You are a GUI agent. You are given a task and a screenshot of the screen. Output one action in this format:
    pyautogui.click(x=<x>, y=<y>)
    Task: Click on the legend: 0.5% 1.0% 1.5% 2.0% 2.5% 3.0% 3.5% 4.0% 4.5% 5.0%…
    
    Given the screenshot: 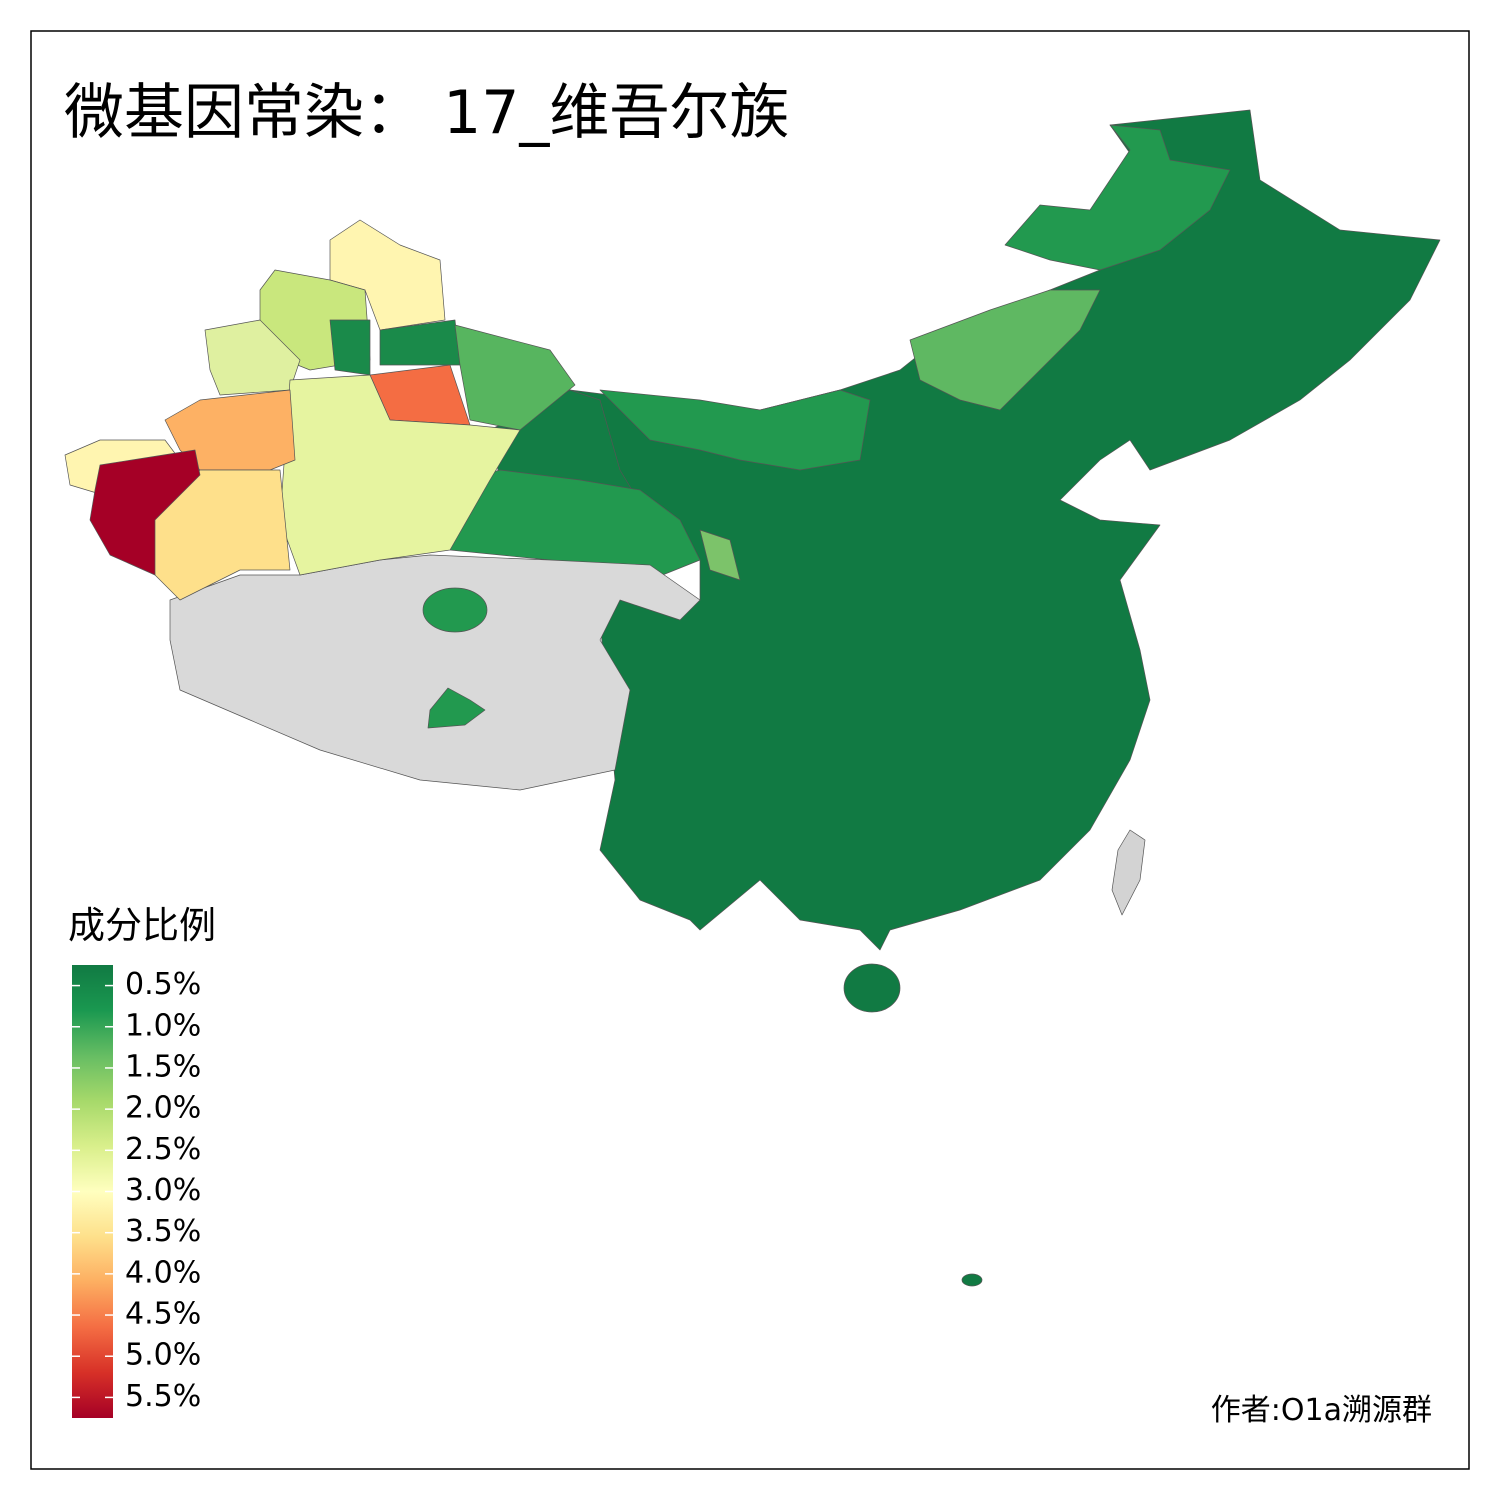 What is the action you would take?
    pyautogui.click(x=136, y=1191)
    